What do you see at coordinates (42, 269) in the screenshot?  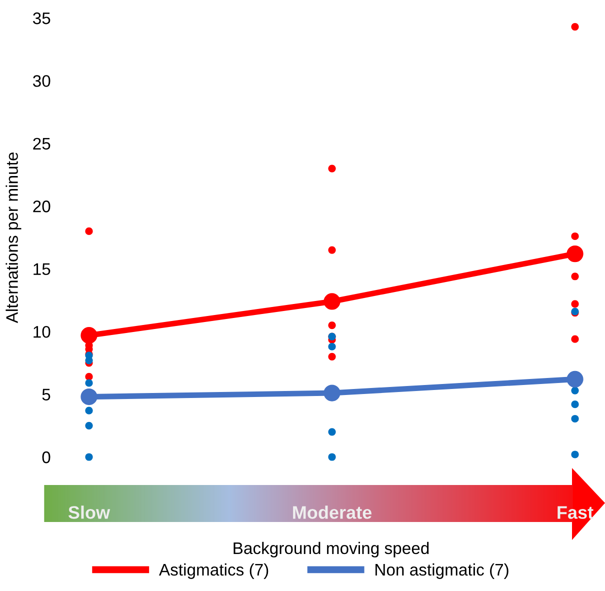 I see `y-tick-label: 15` at bounding box center [42, 269].